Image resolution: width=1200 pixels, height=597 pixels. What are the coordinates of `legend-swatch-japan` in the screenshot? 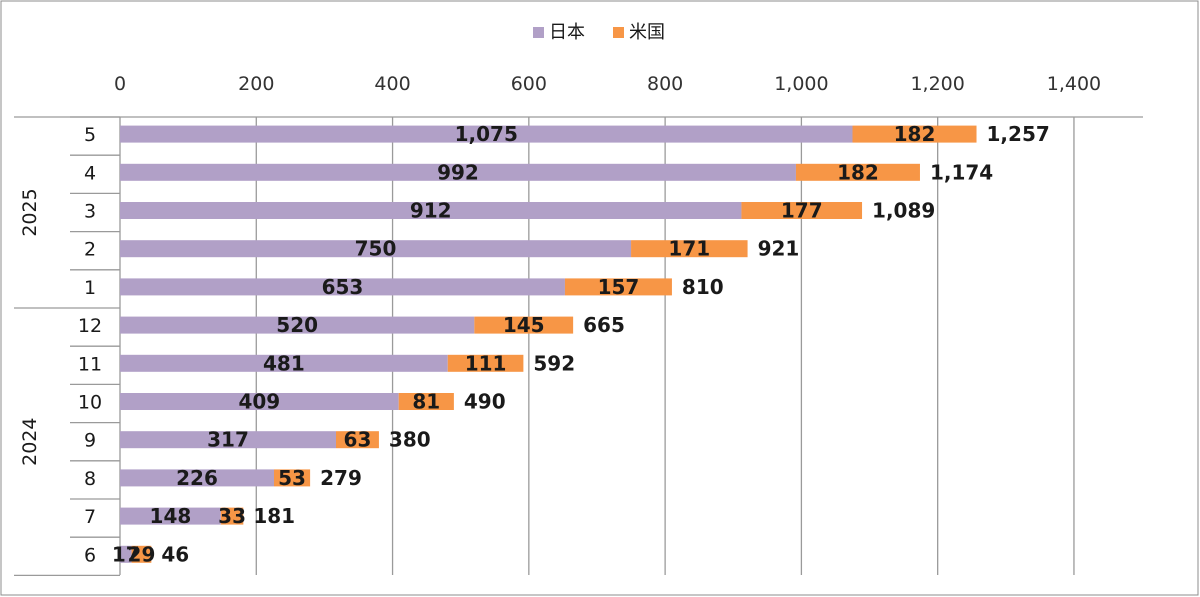 It's located at (538, 32).